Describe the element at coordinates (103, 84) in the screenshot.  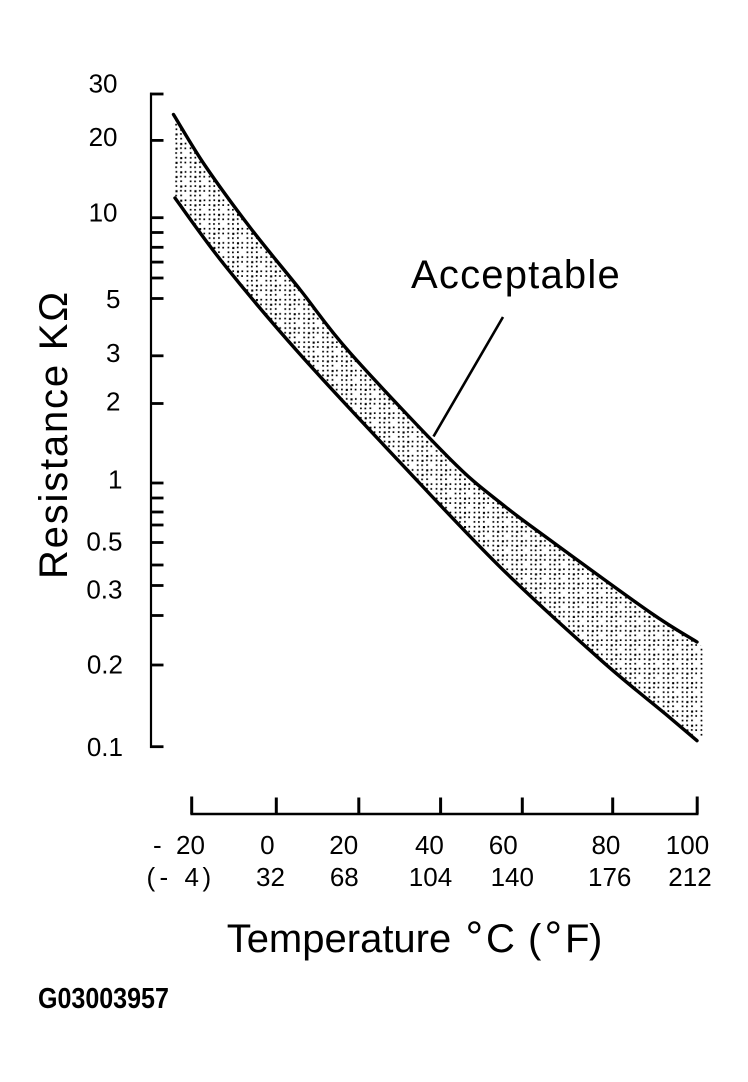
I see `svg-text: 30` at that location.